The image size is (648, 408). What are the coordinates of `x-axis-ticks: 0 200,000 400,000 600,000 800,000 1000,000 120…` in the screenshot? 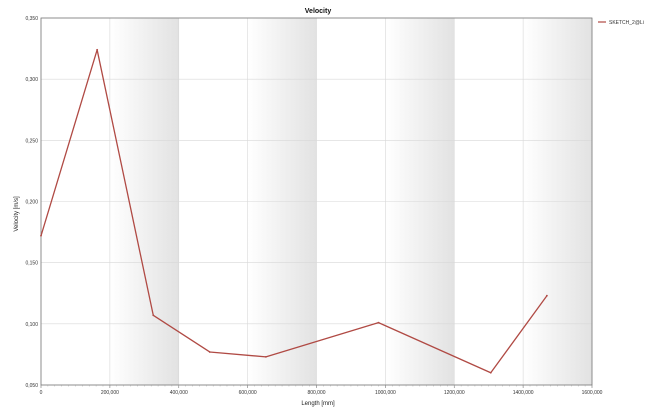 It's located at (321, 390).